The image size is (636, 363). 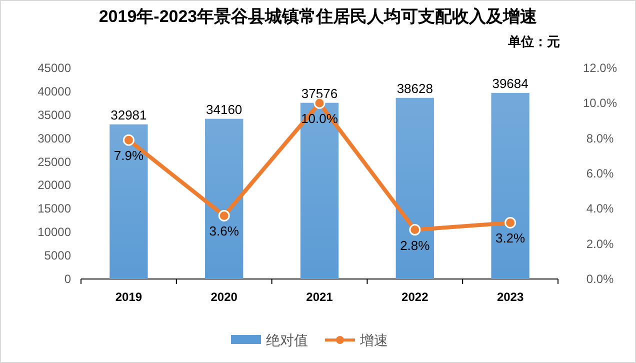 I want to click on y2-tick-label: 6.0%, so click(x=600, y=173).